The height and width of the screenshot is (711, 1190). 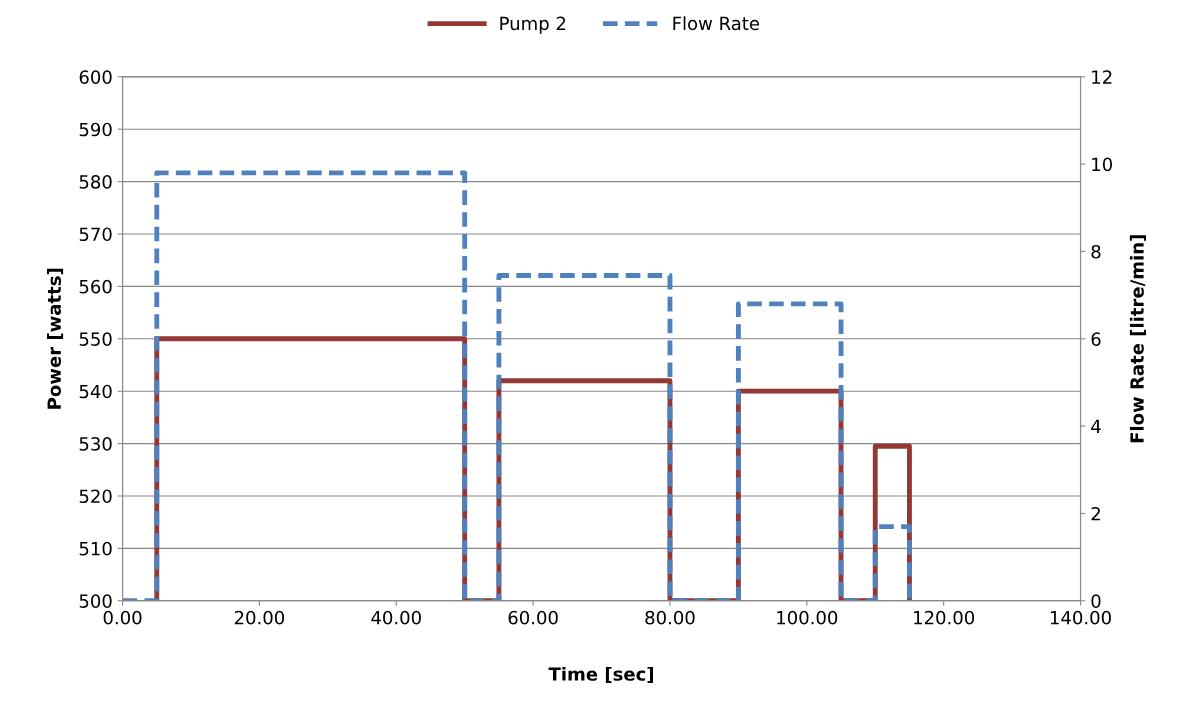 I want to click on y-tick-label: 530, so click(x=95, y=444).